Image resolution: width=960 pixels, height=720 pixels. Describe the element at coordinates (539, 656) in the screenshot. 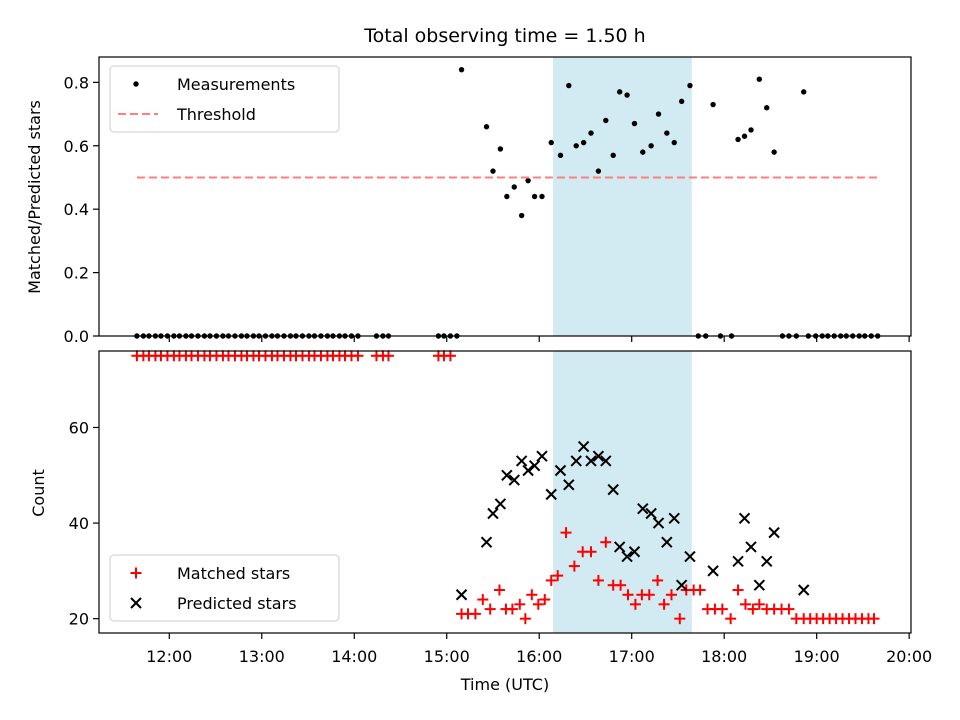

I see `x-tick-label: 16:00` at that location.